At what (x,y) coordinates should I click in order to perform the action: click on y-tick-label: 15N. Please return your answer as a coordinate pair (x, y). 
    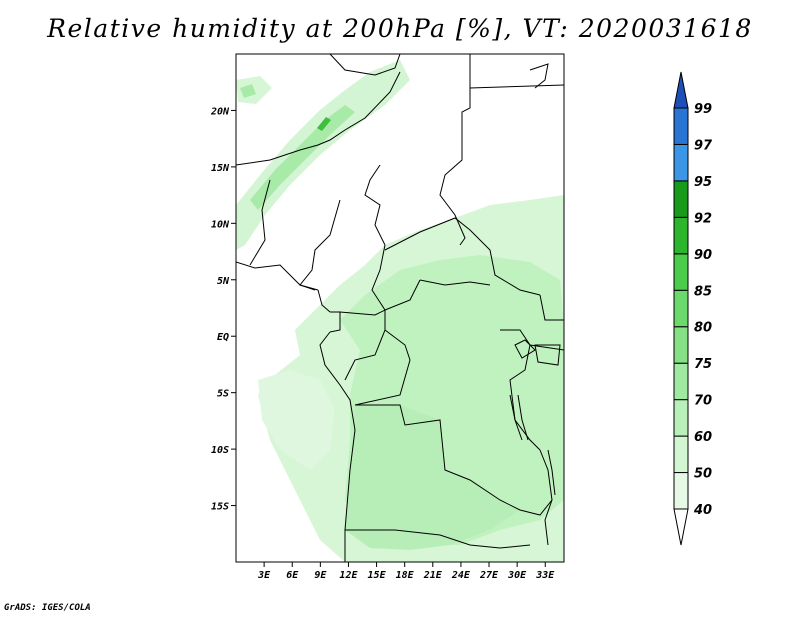
    Looking at the image, I should click on (220, 168).